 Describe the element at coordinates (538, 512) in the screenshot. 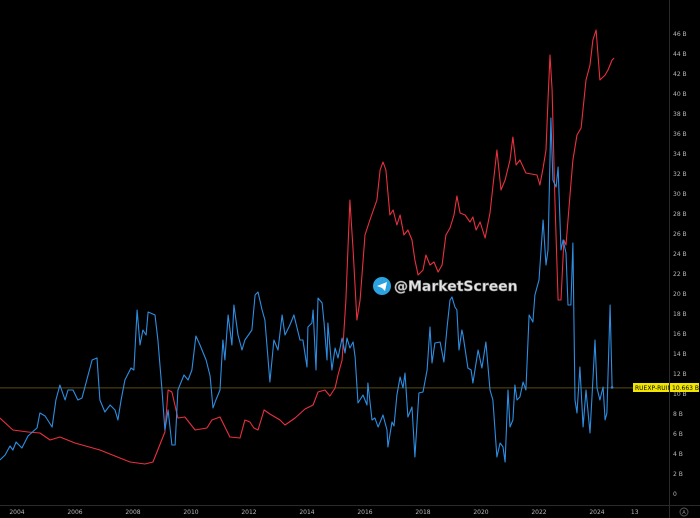

I see `x-tick-label: 2022` at that location.